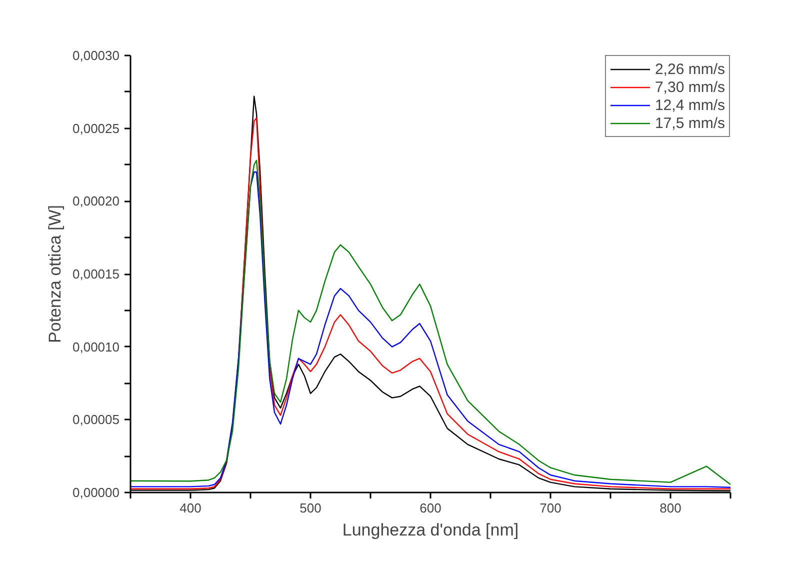  Describe the element at coordinates (431, 508) in the screenshot. I see `x-tick-label: 600` at that location.